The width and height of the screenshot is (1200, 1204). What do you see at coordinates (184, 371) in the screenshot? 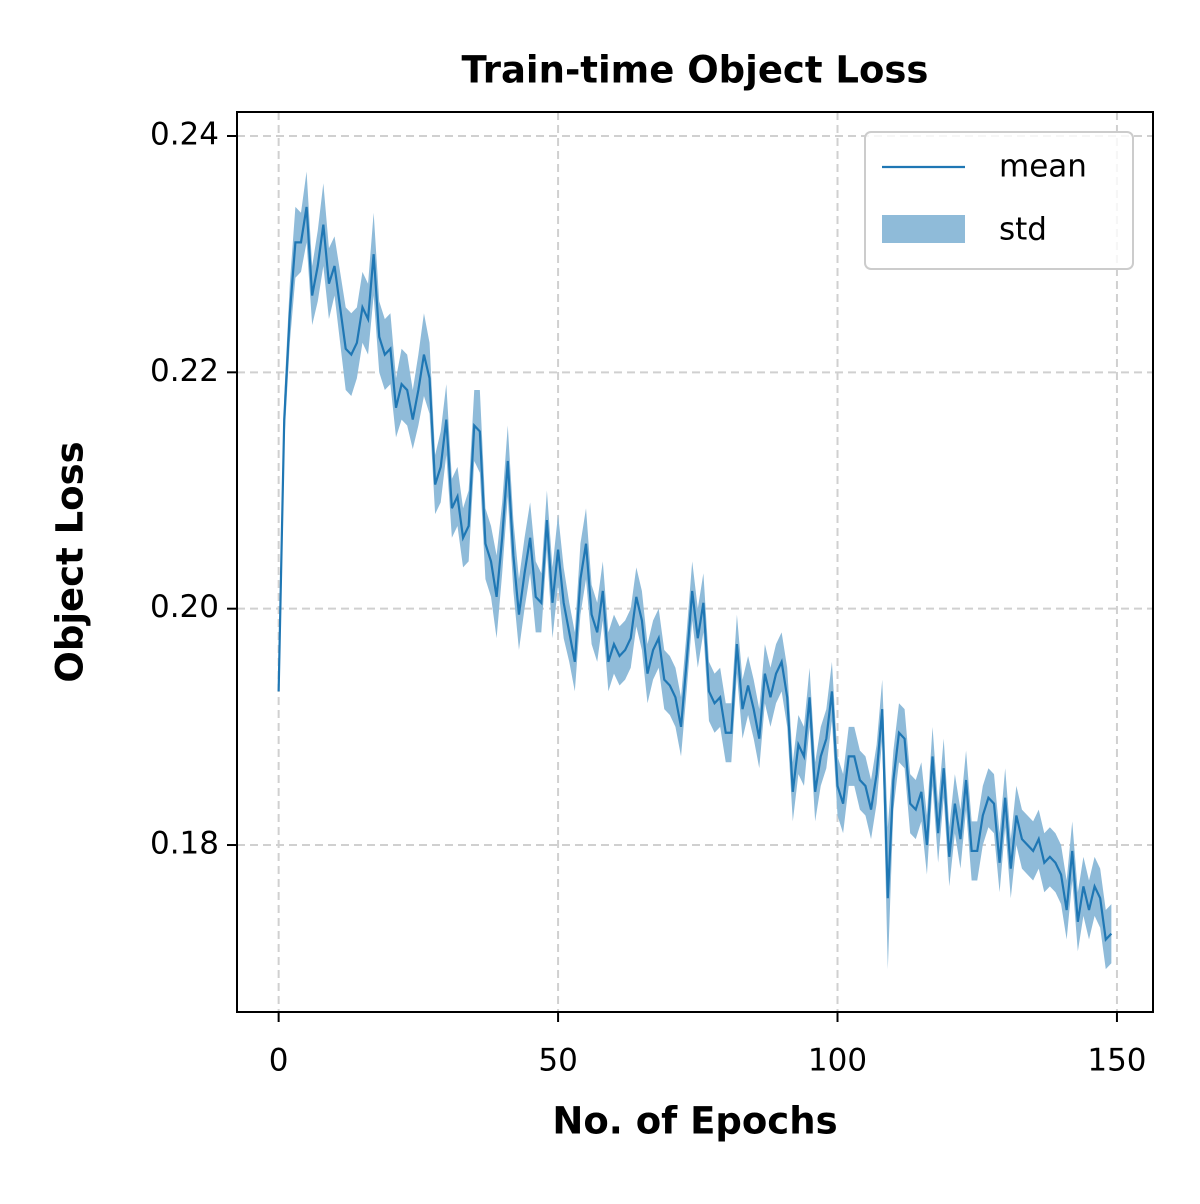
I see `y-tick-label: 0.22` at bounding box center [184, 371].